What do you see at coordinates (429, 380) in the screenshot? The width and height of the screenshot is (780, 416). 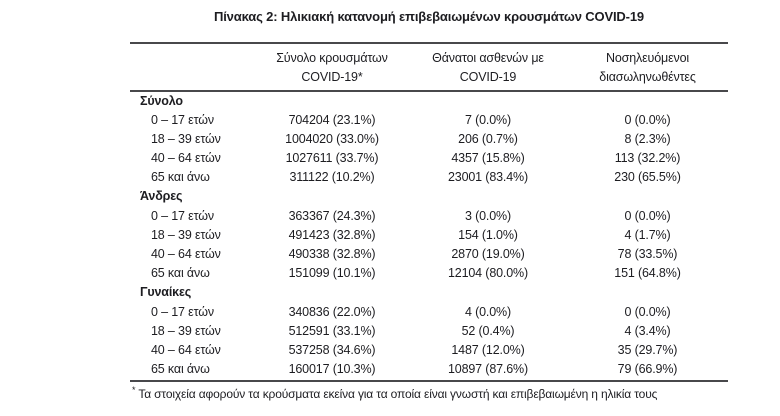 I see `table-bottom-rule` at bounding box center [429, 380].